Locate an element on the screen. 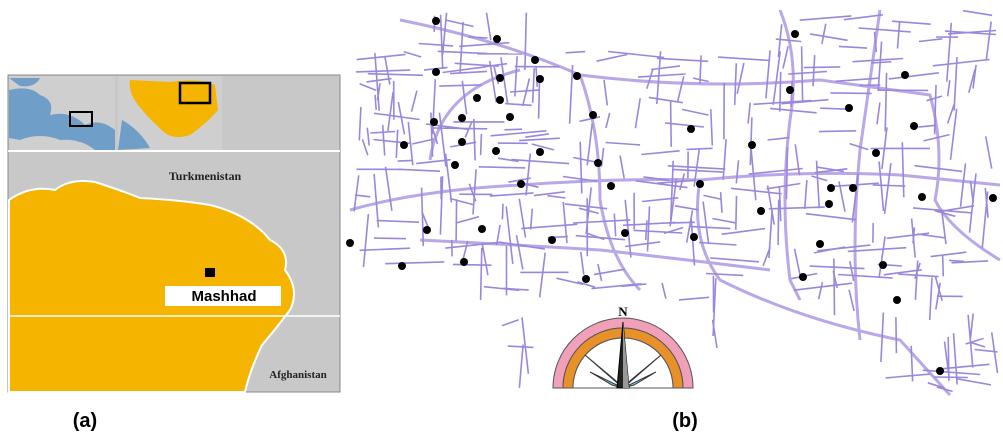  caption: (b) is located at coordinates (685, 421).